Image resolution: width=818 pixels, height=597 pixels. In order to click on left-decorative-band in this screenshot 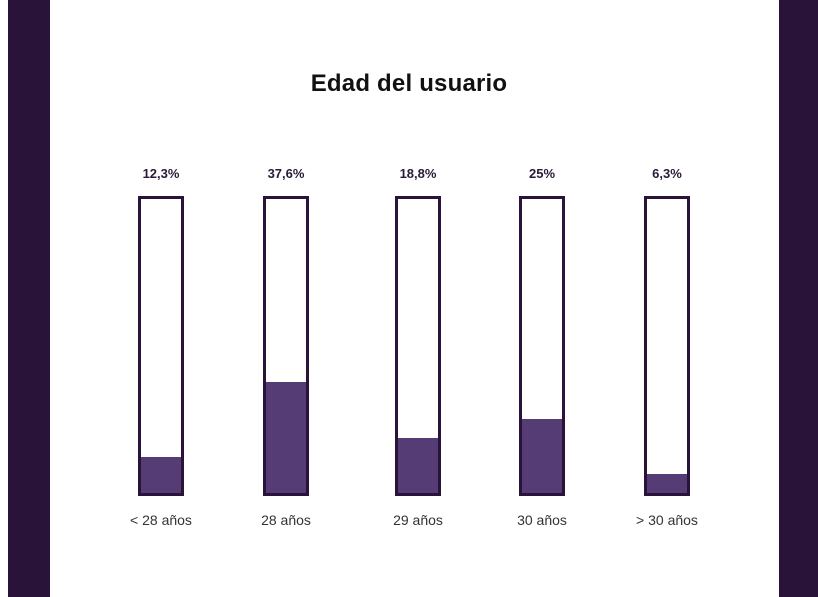, I will do `click(29, 298)`.